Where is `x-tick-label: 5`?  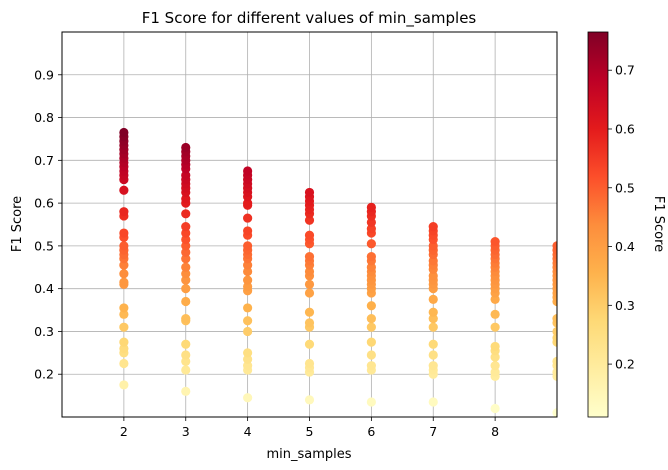 x-tick-label: 5 is located at coordinates (310, 431).